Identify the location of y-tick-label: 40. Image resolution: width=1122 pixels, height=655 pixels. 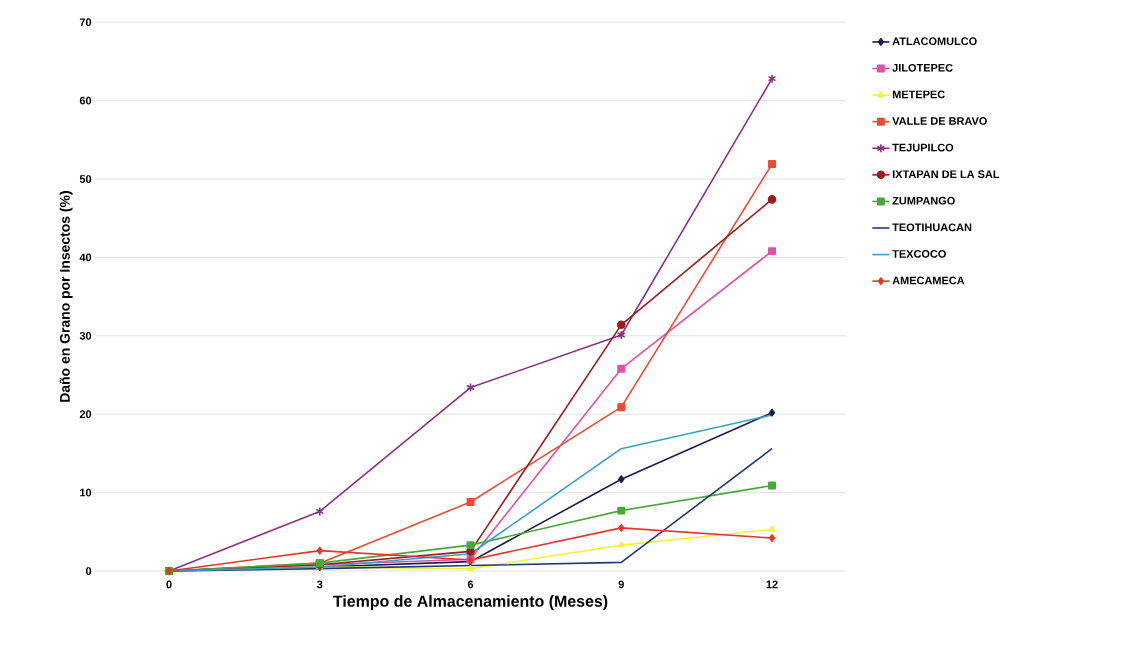
(85, 257).